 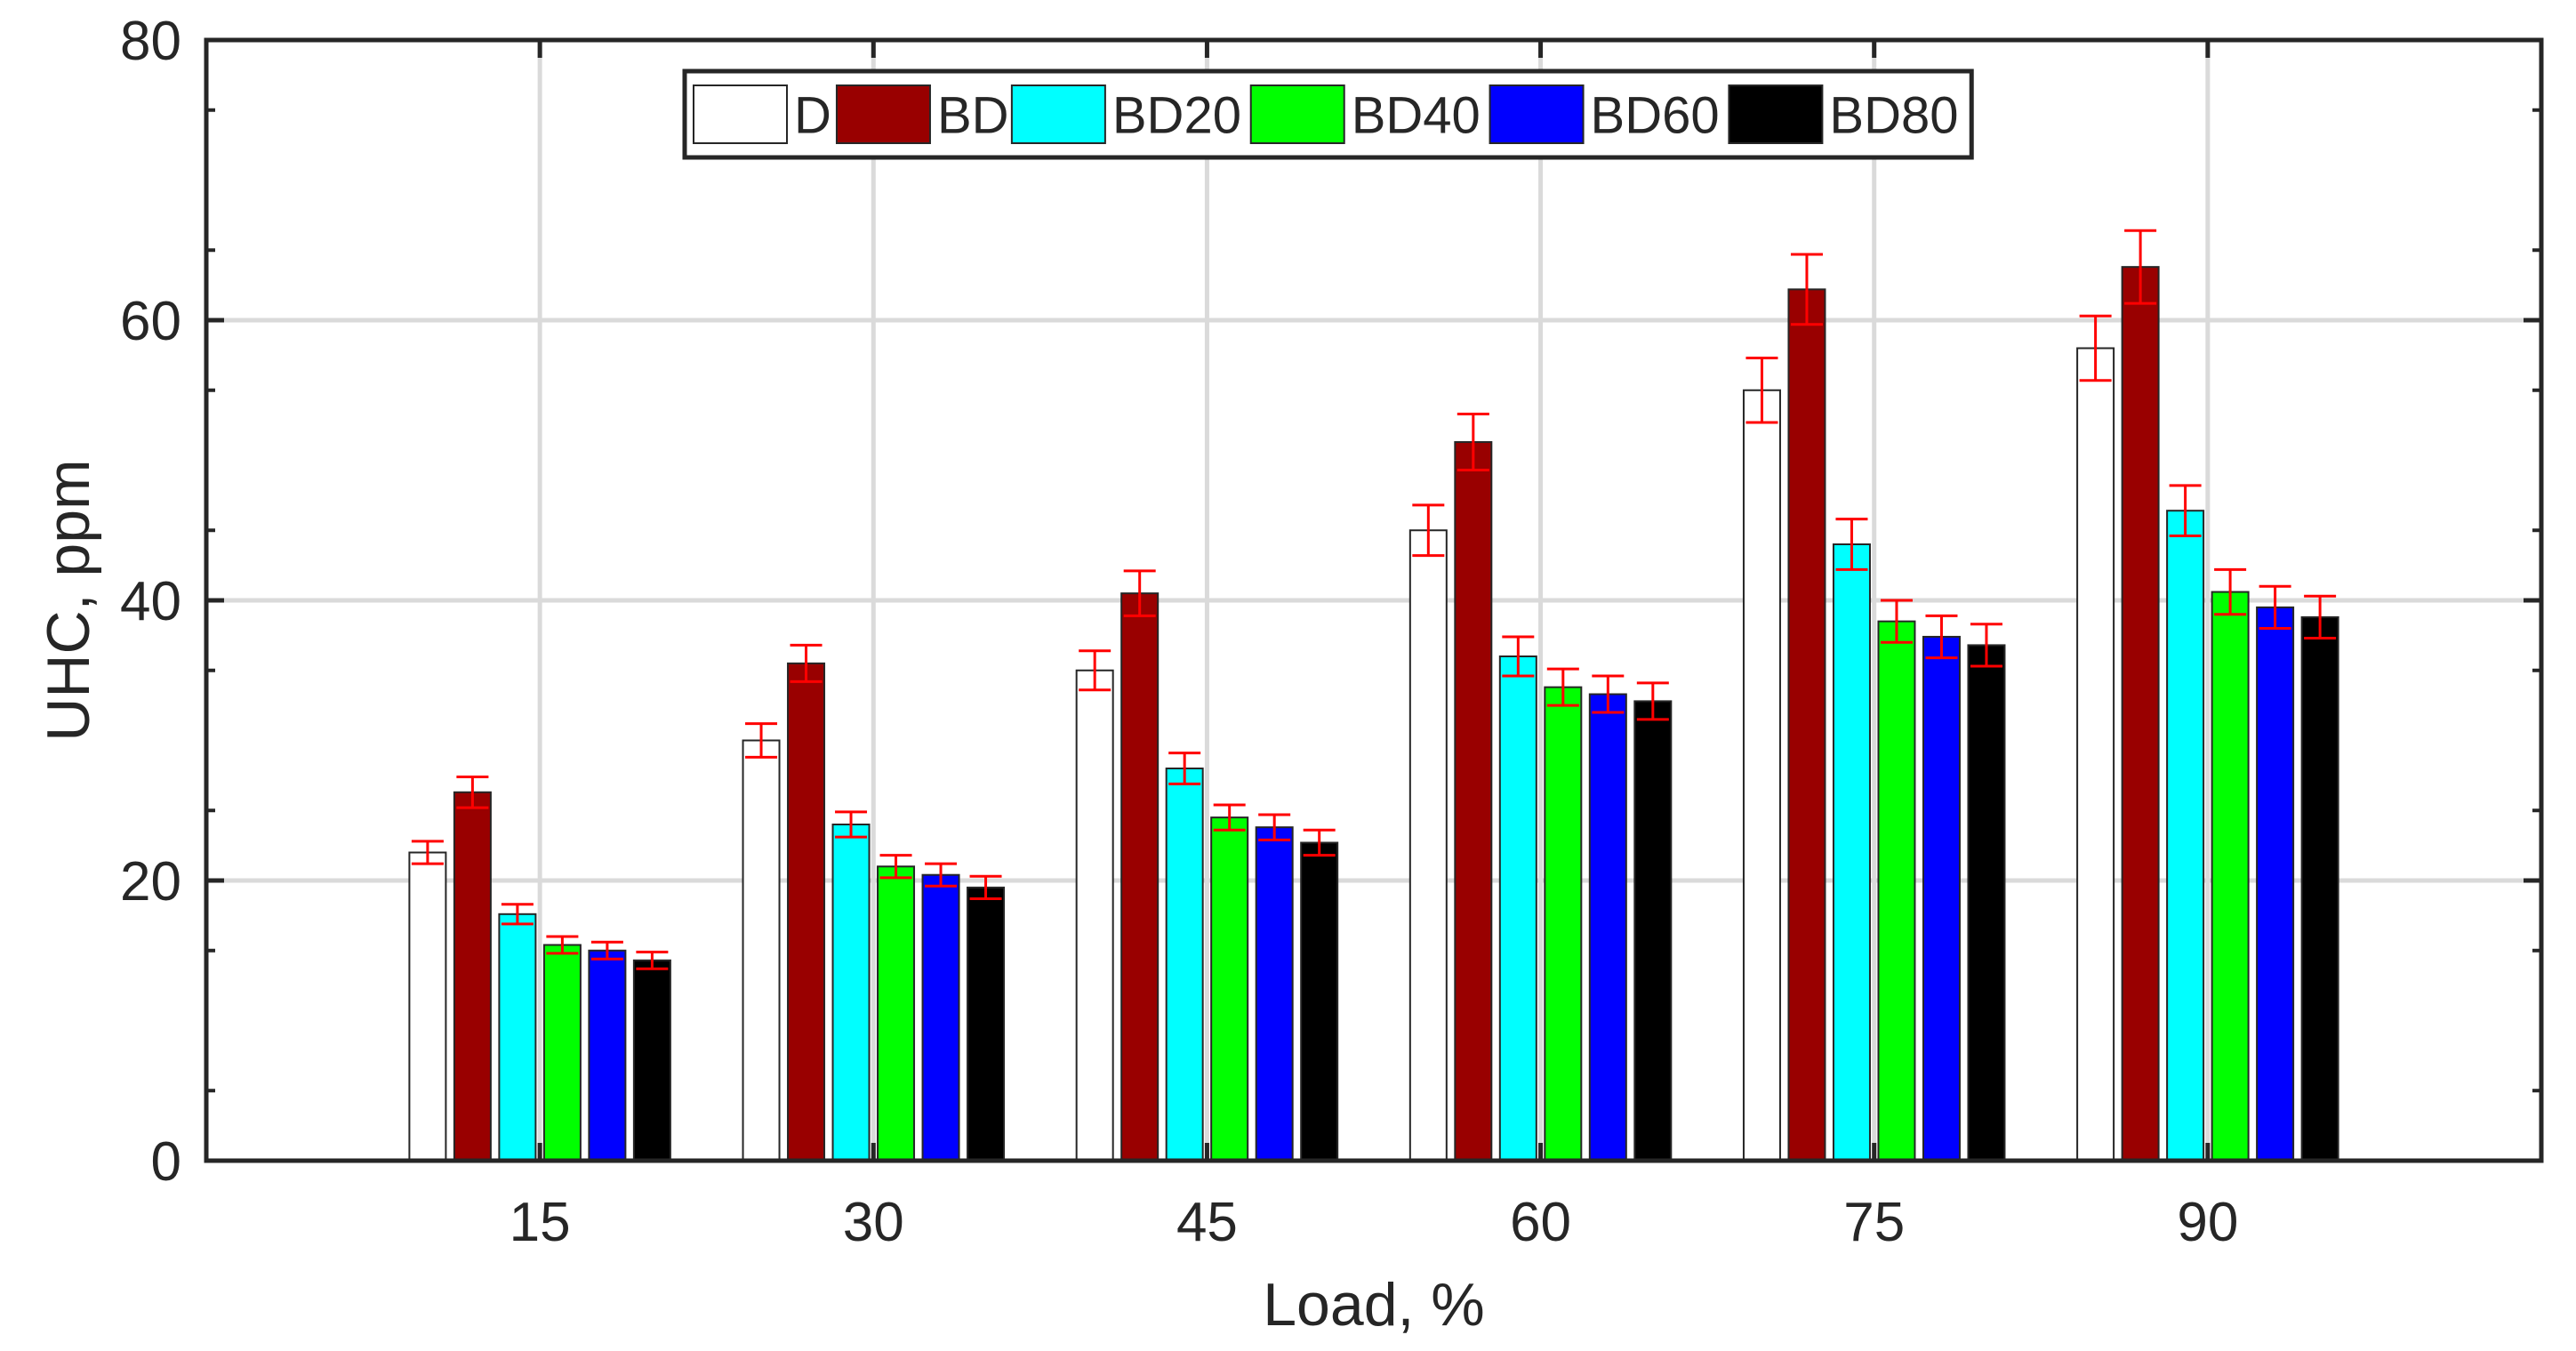 What do you see at coordinates (1540, 1222) in the screenshot?
I see `x-tick-label: 60` at bounding box center [1540, 1222].